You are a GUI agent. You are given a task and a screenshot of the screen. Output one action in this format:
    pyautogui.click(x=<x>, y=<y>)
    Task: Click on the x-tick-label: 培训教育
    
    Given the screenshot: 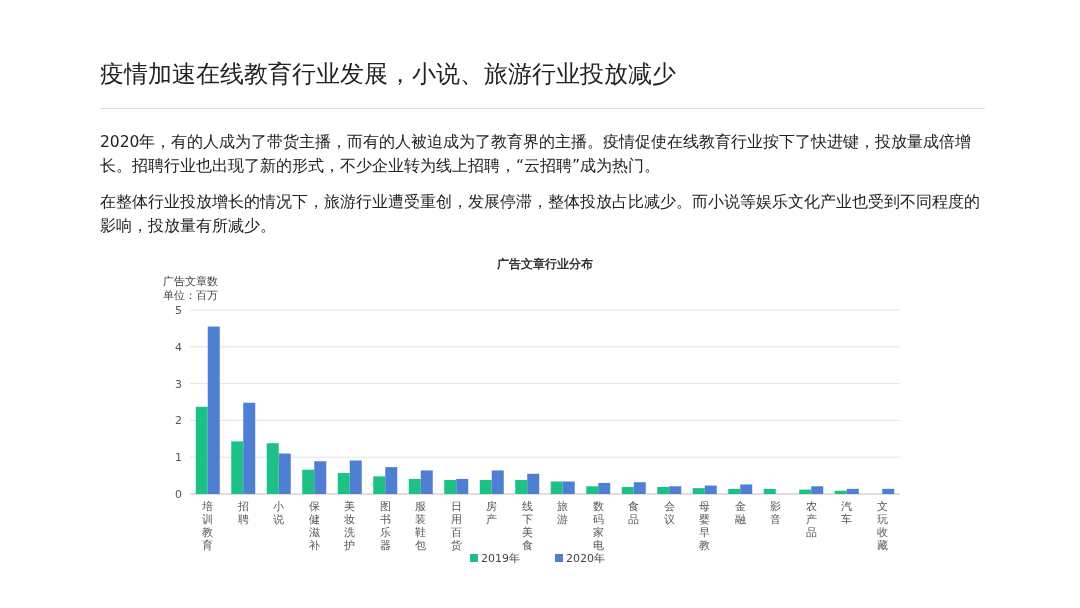 What is the action you would take?
    pyautogui.click(x=207, y=526)
    